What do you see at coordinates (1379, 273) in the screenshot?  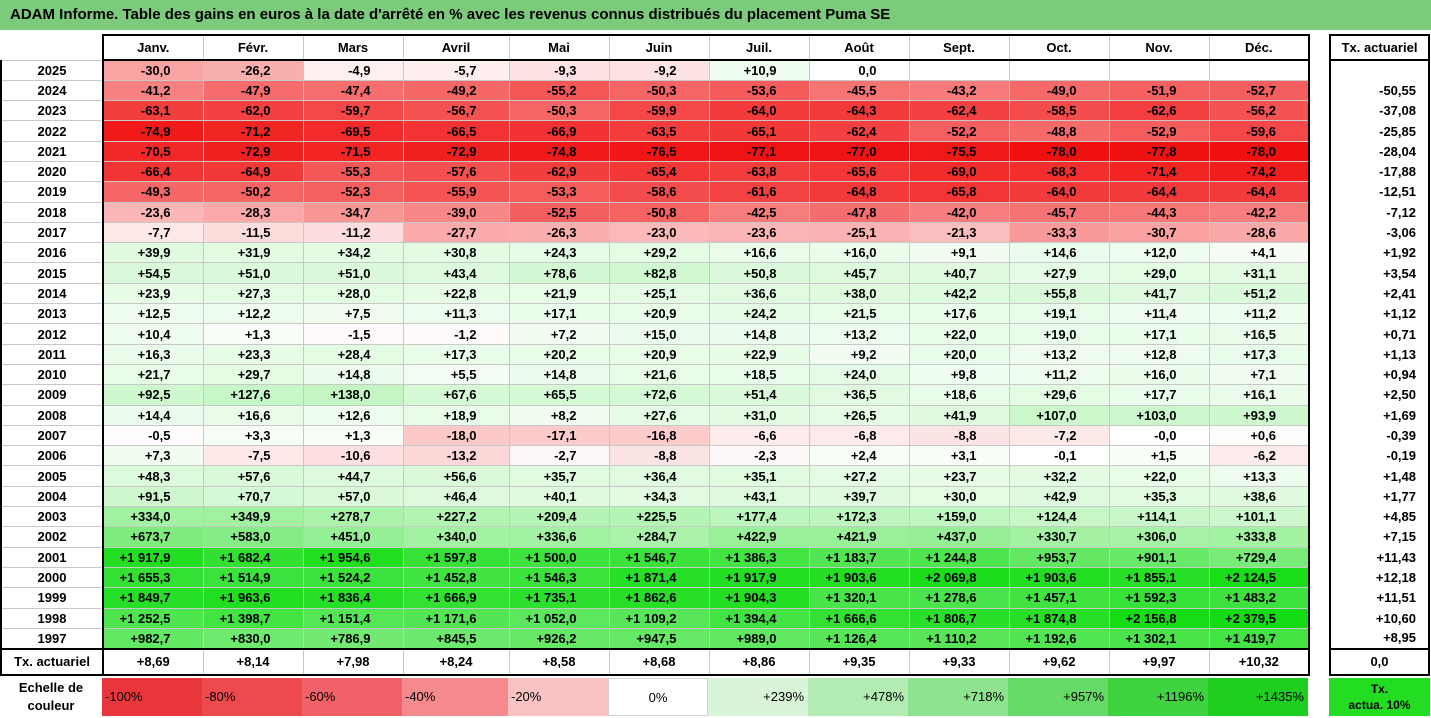 I see `rate-row: +3,54` at bounding box center [1379, 273].